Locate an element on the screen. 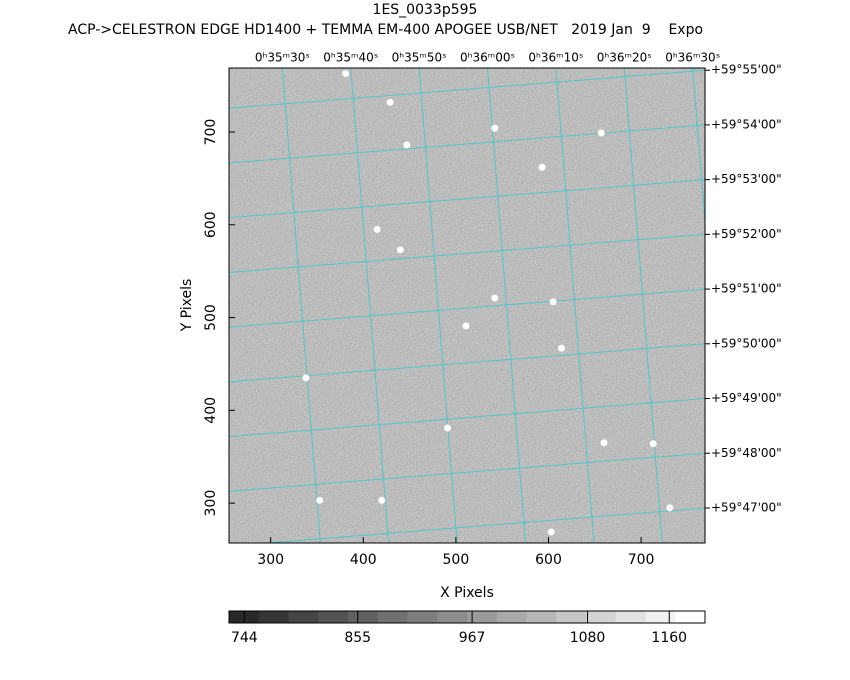  colorbar-tick-label: 1080 is located at coordinates (588, 638).